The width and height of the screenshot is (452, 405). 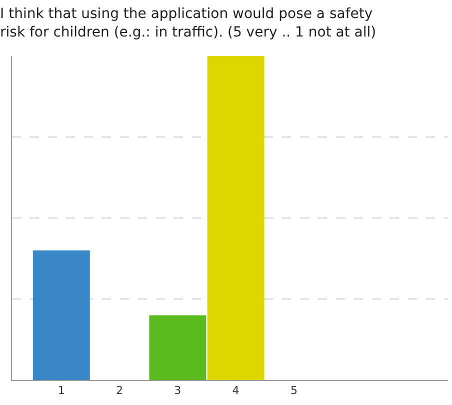 What do you see at coordinates (61, 391) in the screenshot?
I see `x-tick-label: 1` at bounding box center [61, 391].